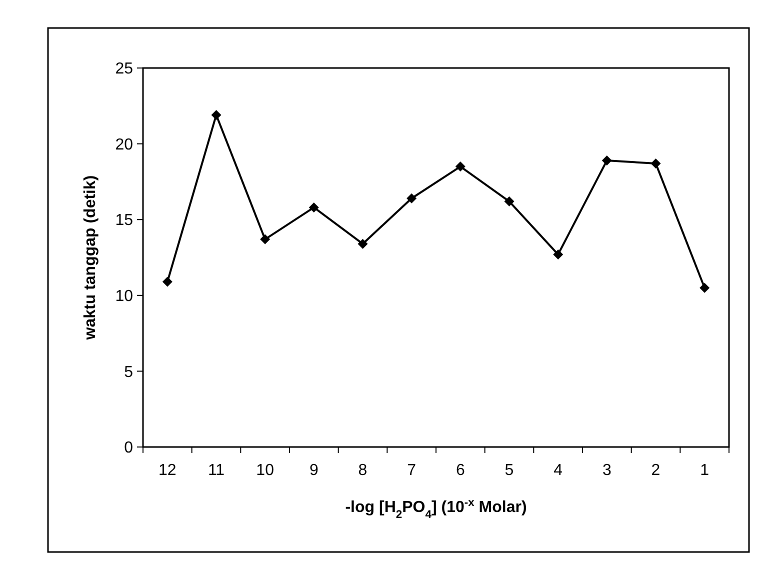 The image size is (767, 580). Describe the element at coordinates (607, 470) in the screenshot. I see `x-tick-label: 3` at that location.